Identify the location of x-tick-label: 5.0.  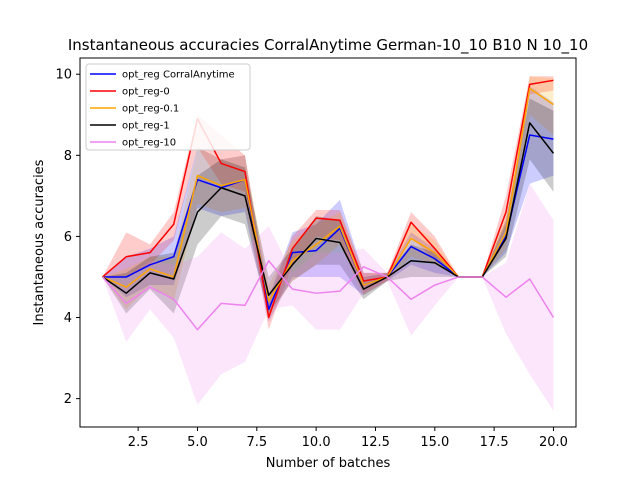
(197, 442).